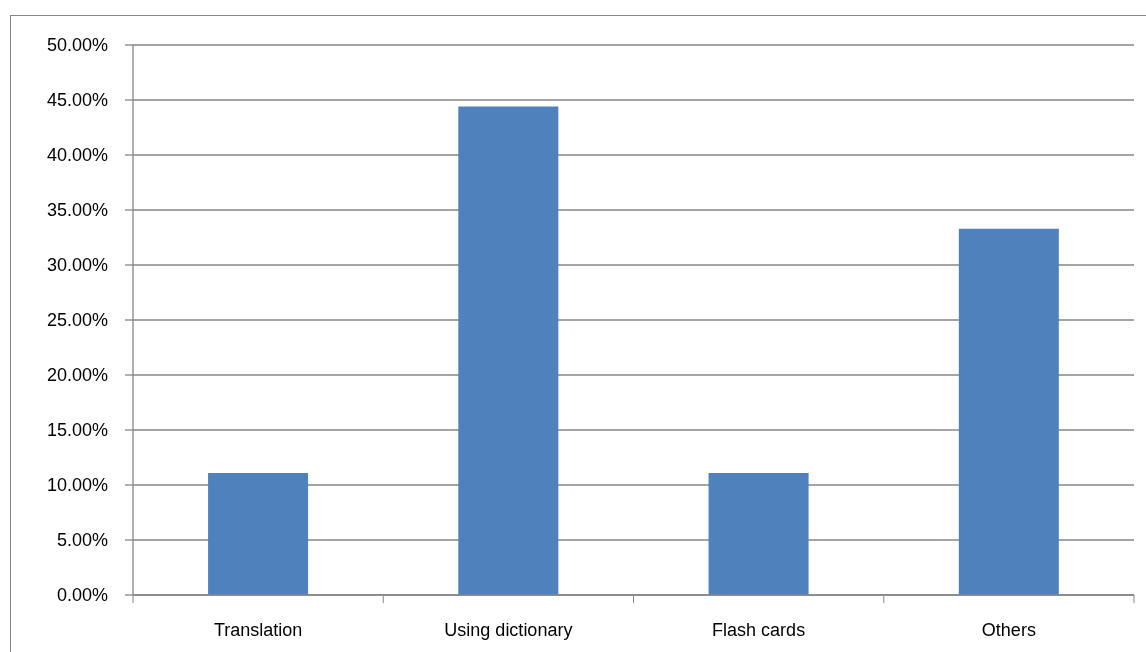  I want to click on y-tick-label: 0.00%, so click(82, 595).